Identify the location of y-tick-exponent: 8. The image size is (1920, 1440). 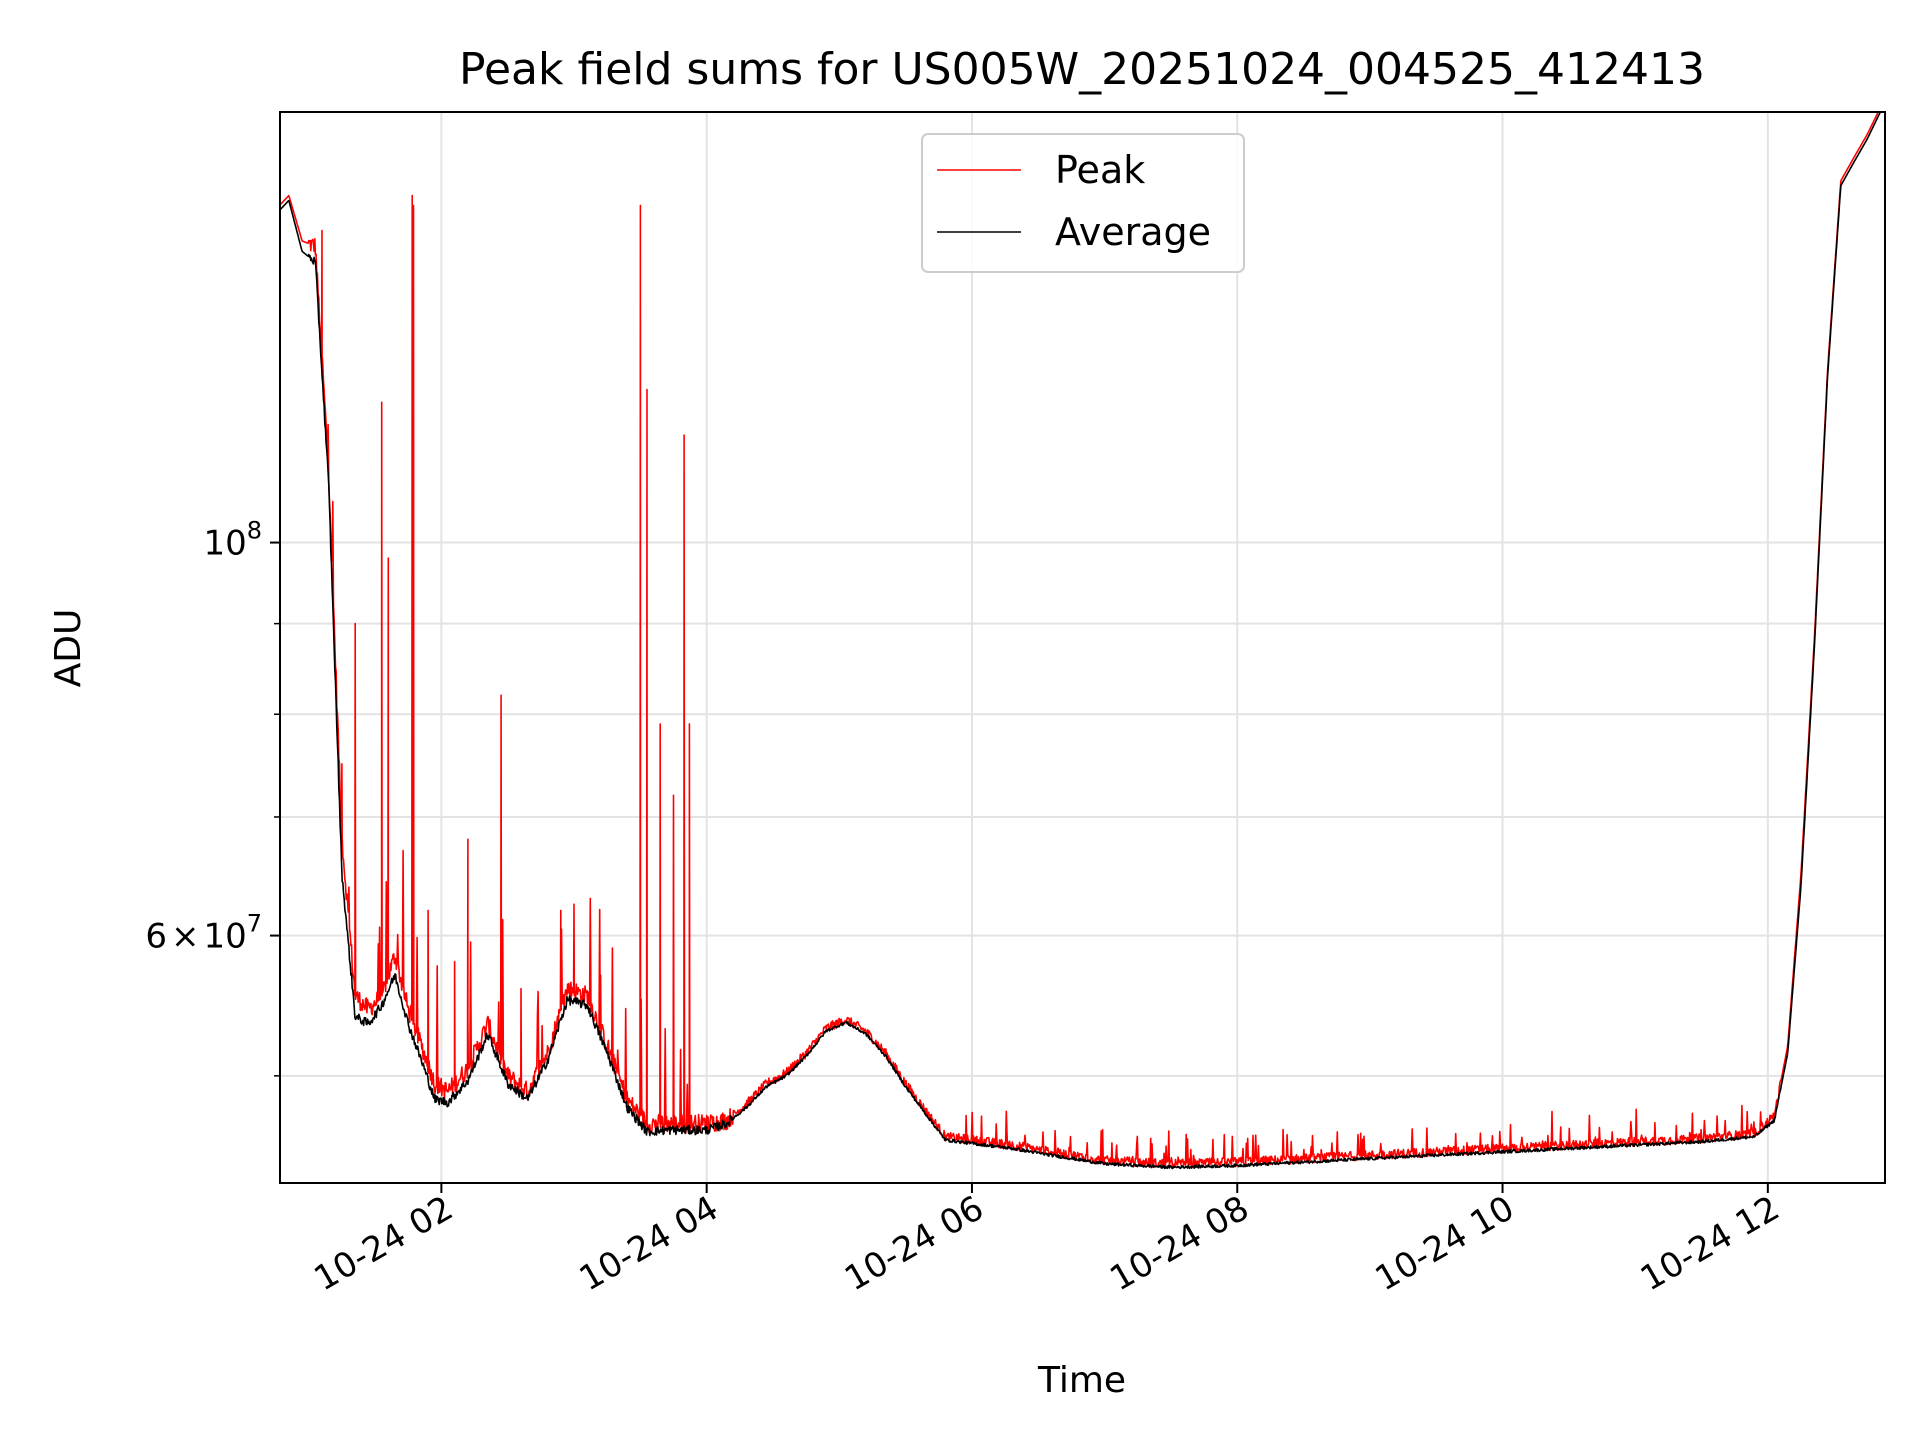
(254, 531).